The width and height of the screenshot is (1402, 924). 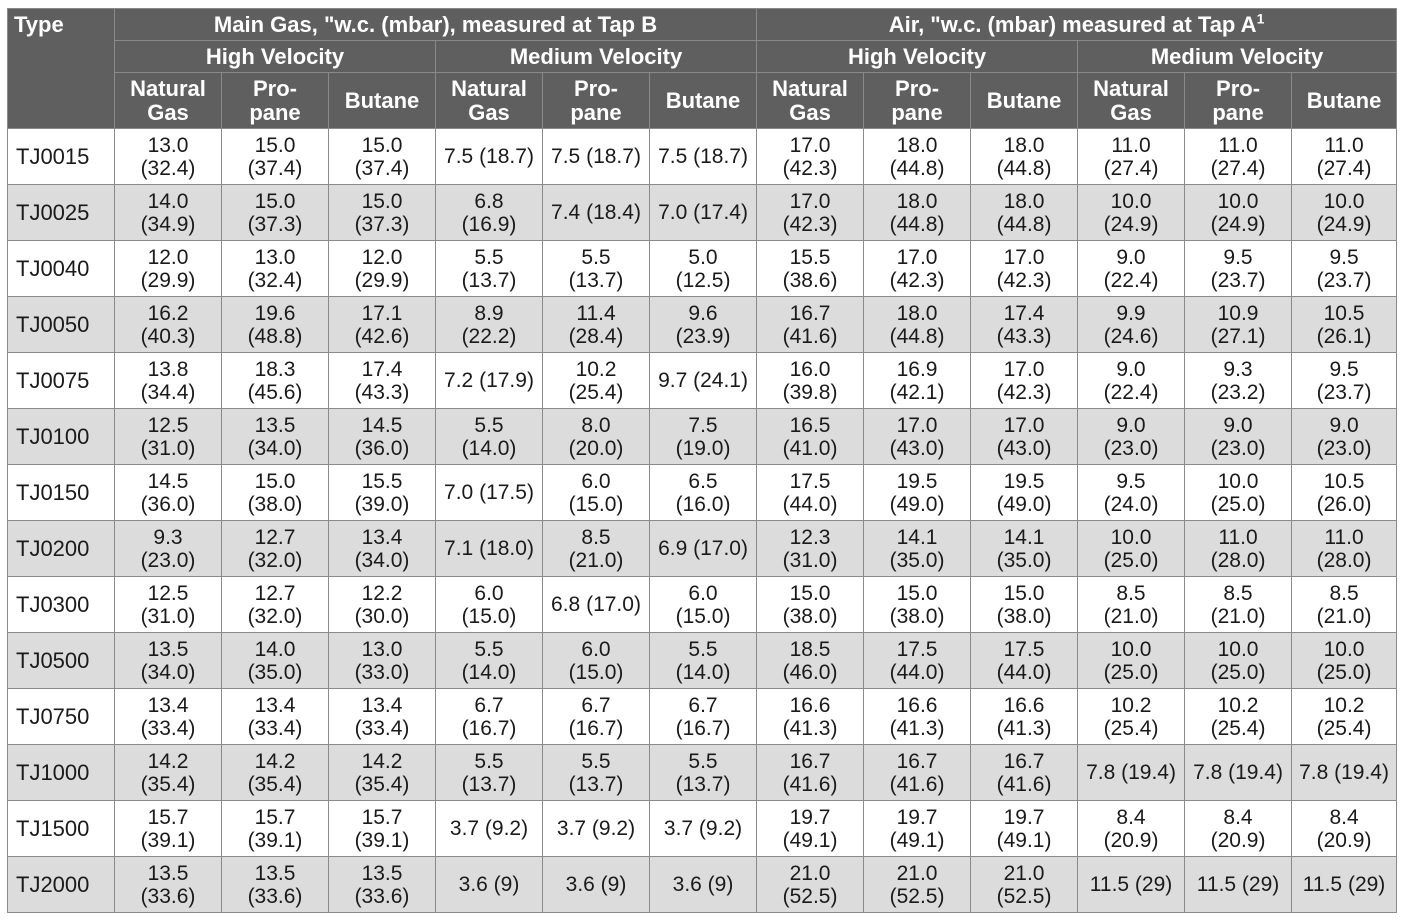 I want to click on pressure-value-cell: 9.0 (23.0), so click(x=1344, y=436).